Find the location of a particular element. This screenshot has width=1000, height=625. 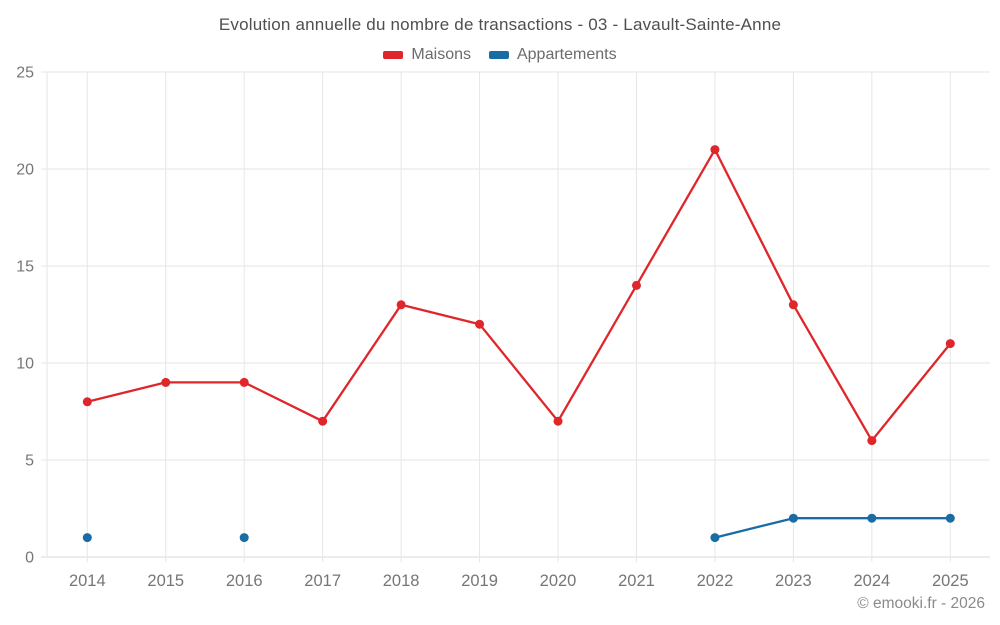

data-point-appartements-2024 is located at coordinates (872, 518).